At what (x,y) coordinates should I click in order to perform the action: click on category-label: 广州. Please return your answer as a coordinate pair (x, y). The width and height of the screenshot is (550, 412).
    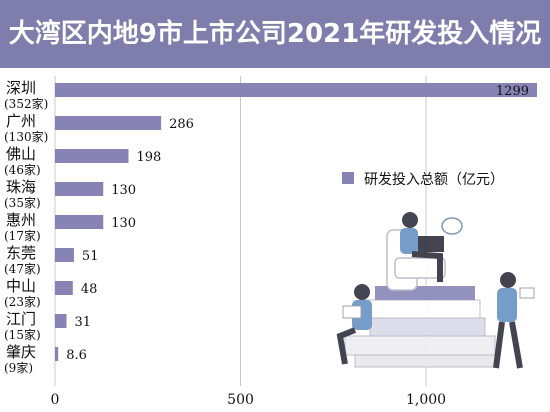
    Looking at the image, I should click on (21, 121).